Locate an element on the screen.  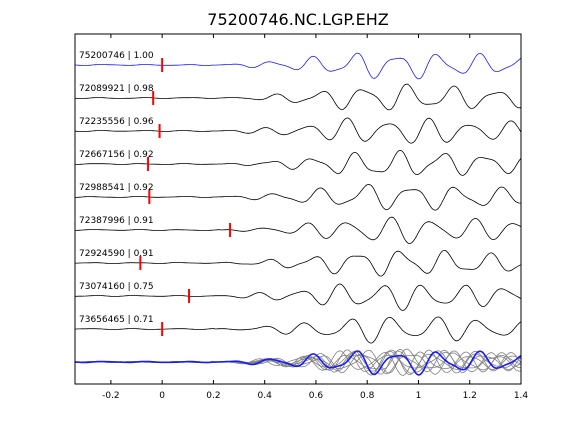
trace-label: 73656465 | 0.71 is located at coordinates (116, 320).